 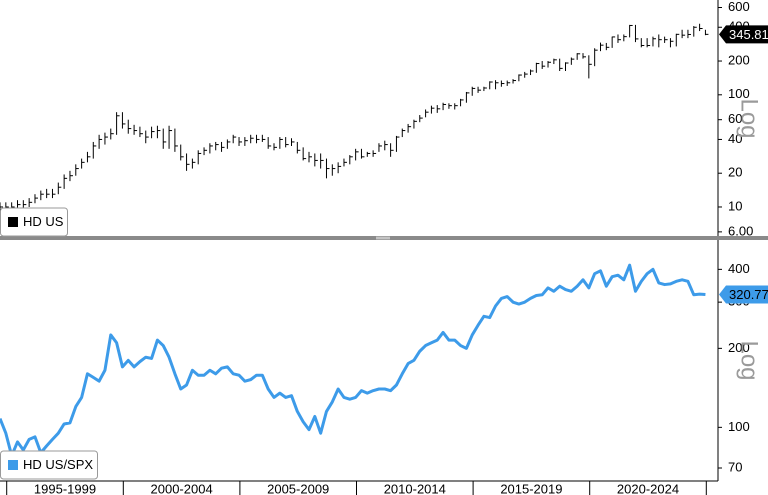 What do you see at coordinates (740, 230) in the screenshot?
I see `y-tick-label: 6.00` at bounding box center [740, 230].